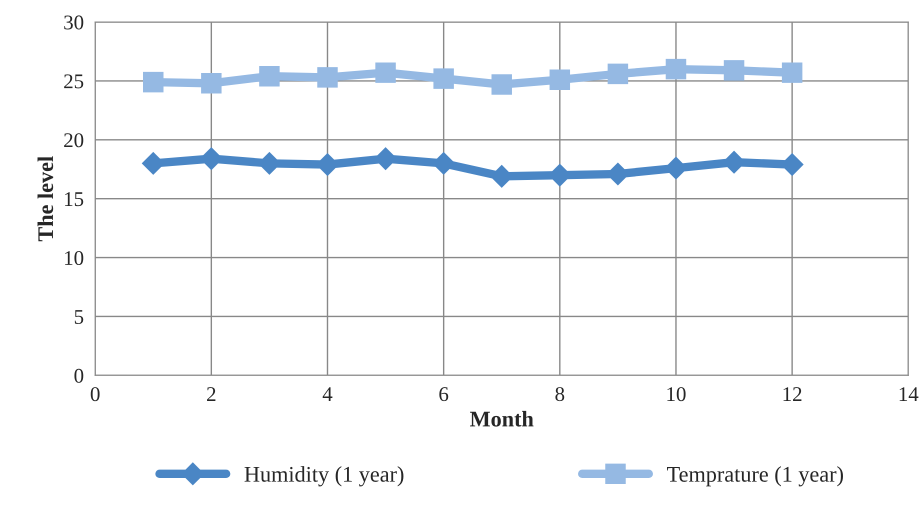 The width and height of the screenshot is (924, 525). I want to click on x-tick-label: 4, so click(327, 394).